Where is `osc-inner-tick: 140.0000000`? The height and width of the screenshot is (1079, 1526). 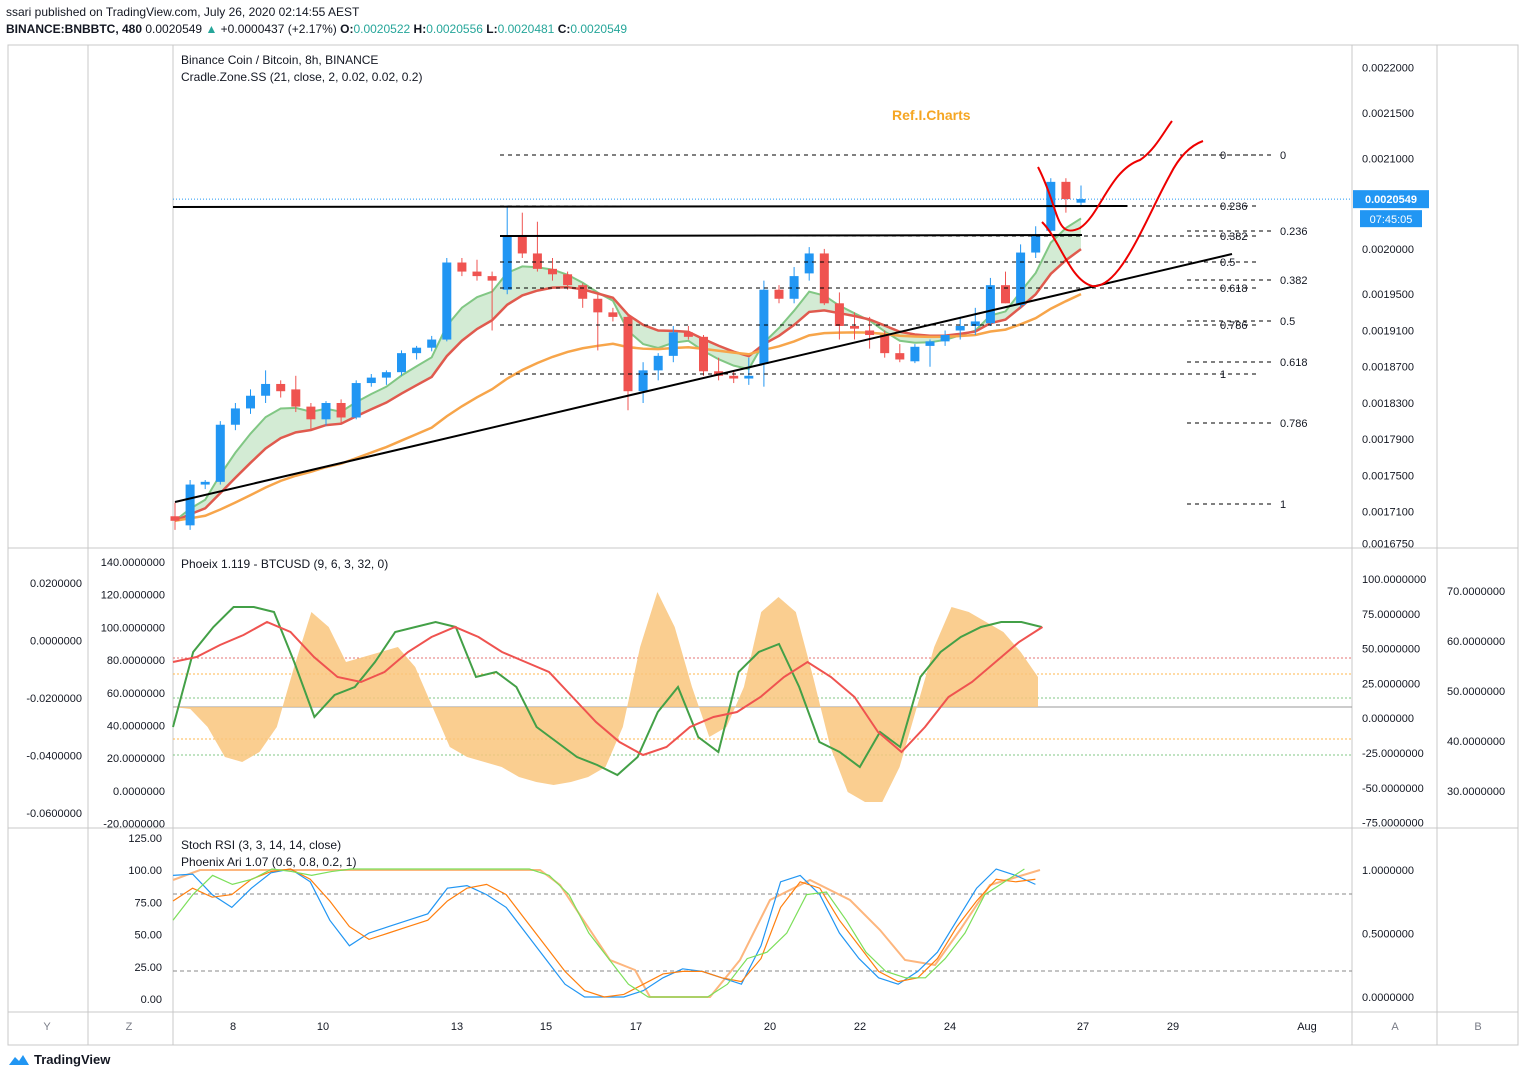 osc-inner-tick: 140.0000000 is located at coordinates (133, 563).